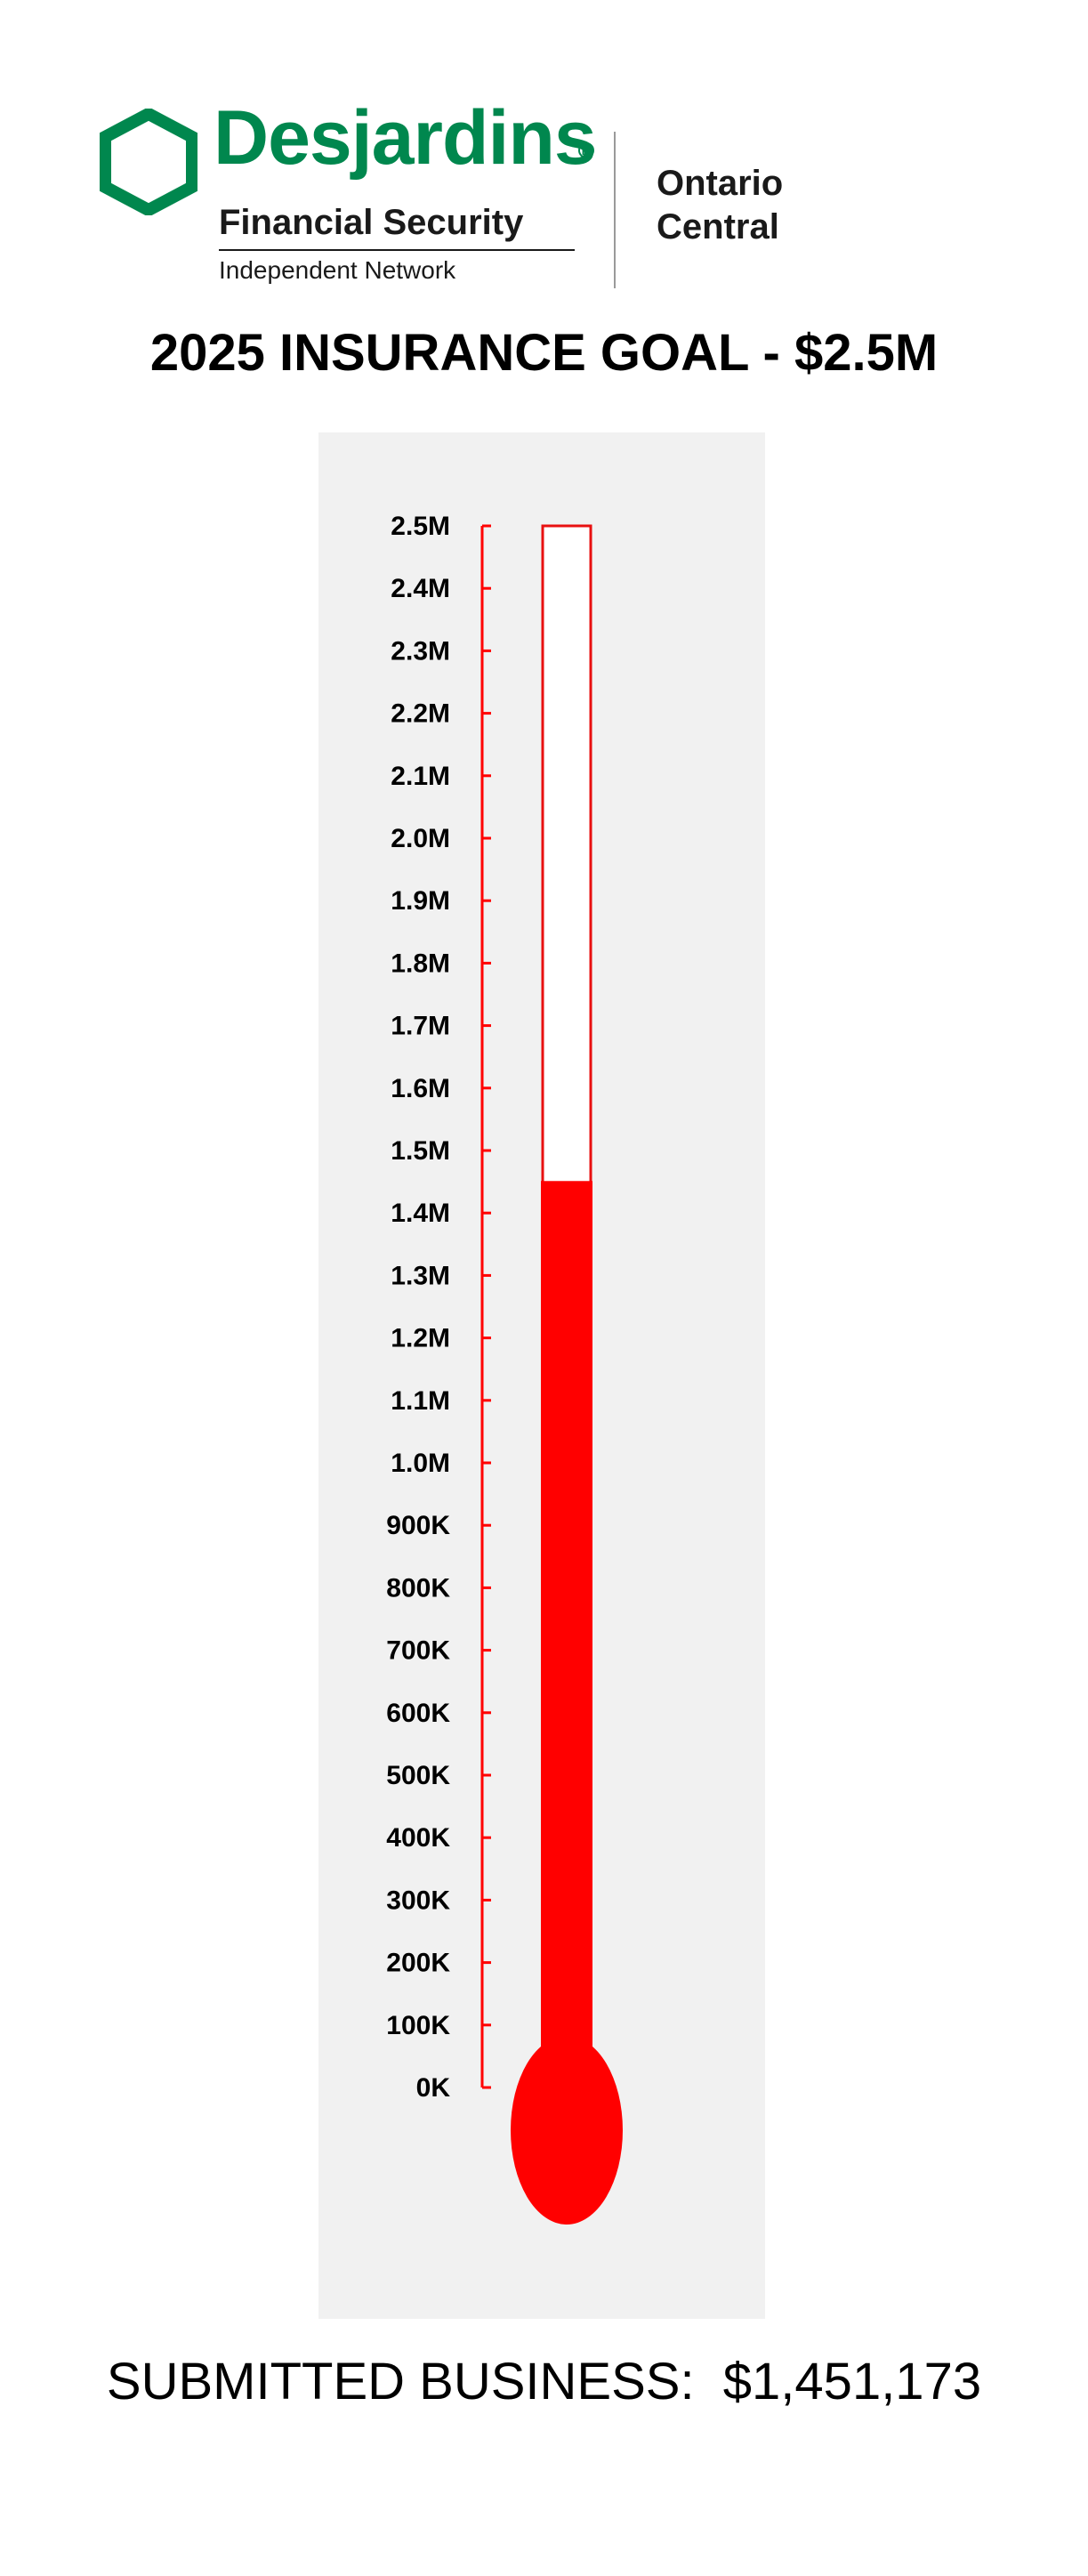 This screenshot has height=2576, width=1088. What do you see at coordinates (418, 1651) in the screenshot?
I see `scale-tick-label: 700K` at bounding box center [418, 1651].